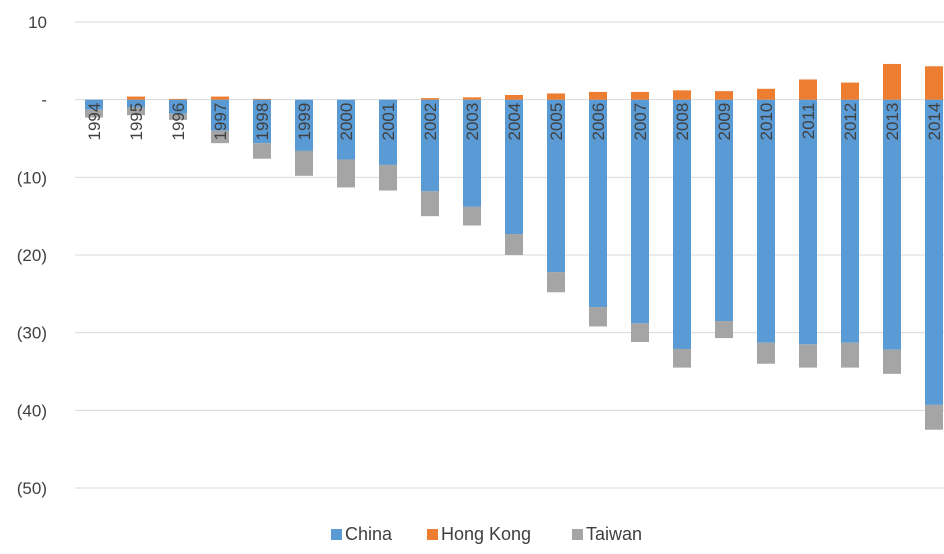  Describe the element at coordinates (136, 122) in the screenshot. I see `x-tick-label: 1995` at that location.